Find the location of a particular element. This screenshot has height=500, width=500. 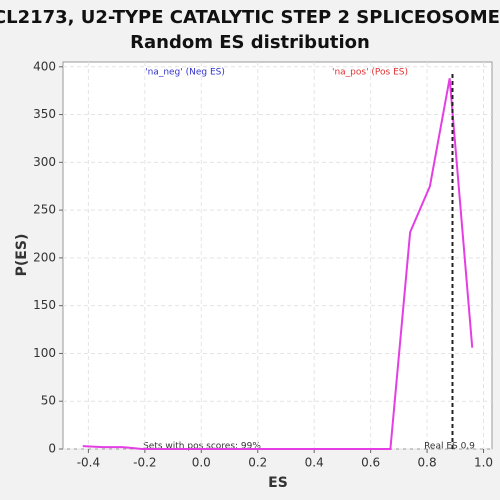

y-tick-label: 300 is located at coordinates (44, 162).